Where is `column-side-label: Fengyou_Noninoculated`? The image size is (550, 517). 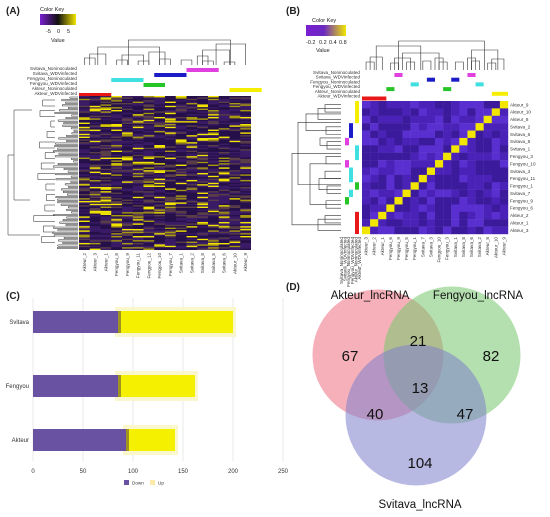 column-side-label: Fengyou_Noninoculated is located at coordinates (348, 262).